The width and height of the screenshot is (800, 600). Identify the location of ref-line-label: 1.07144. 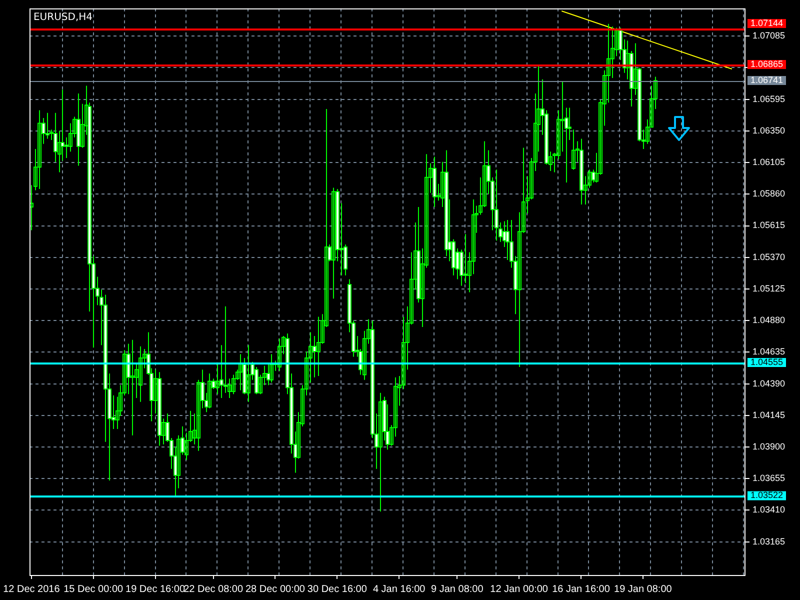
(767, 23).